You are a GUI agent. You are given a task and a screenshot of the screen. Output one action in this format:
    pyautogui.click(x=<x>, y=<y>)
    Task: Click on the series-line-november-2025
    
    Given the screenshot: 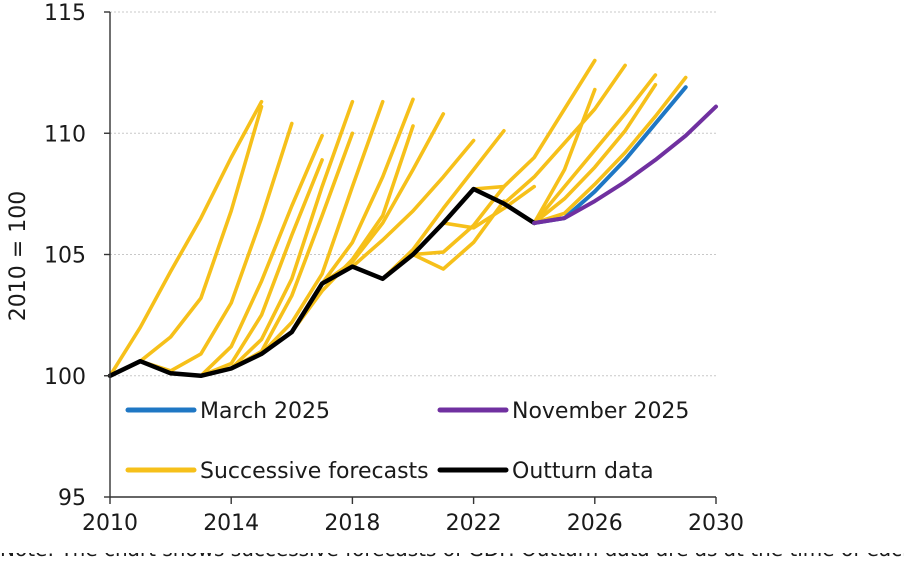 What is the action you would take?
    pyautogui.click(x=625, y=164)
    